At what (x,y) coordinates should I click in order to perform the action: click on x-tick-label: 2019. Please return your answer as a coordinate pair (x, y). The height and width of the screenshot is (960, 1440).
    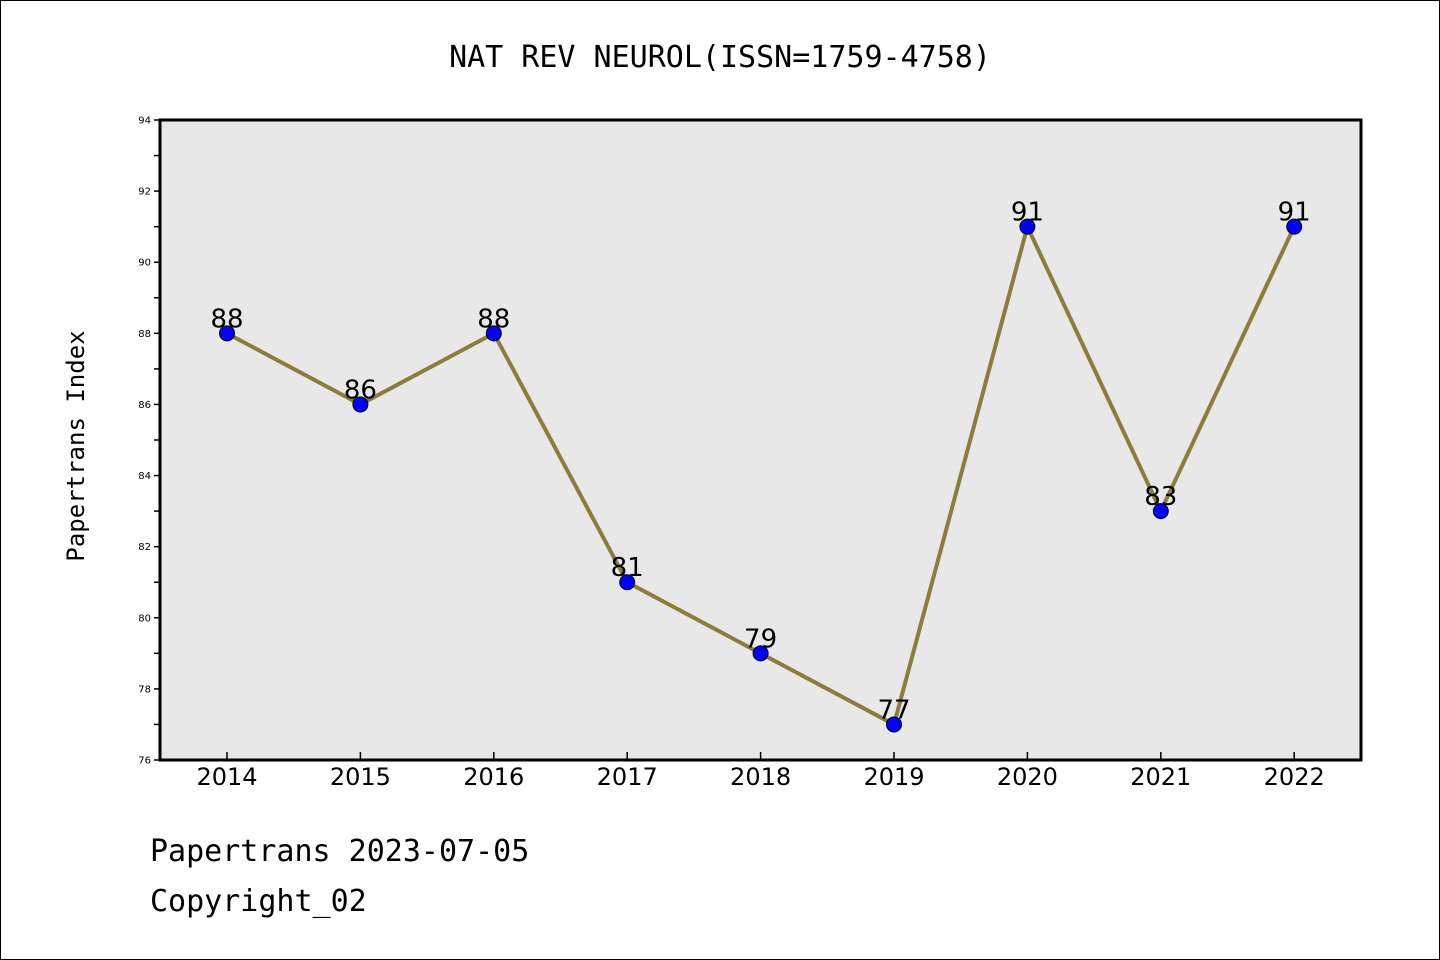
    Looking at the image, I should click on (893, 777).